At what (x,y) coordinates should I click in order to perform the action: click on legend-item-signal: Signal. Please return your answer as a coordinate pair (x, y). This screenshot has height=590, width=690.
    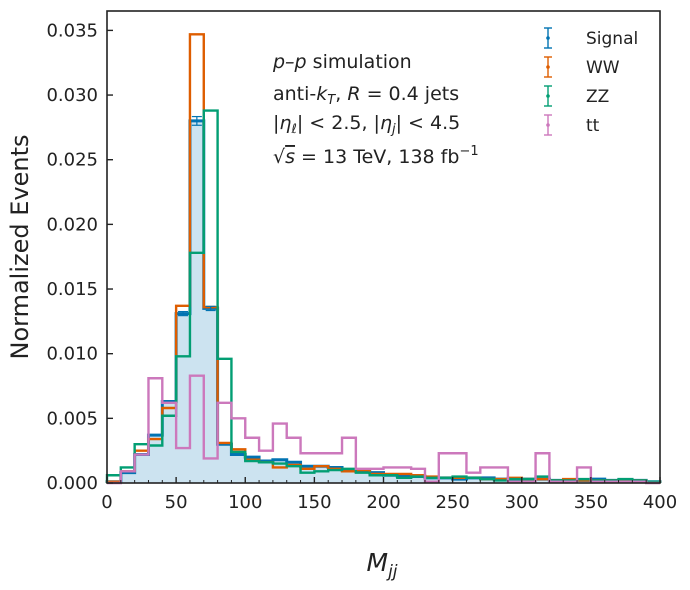
    Looking at the image, I should click on (591, 38).